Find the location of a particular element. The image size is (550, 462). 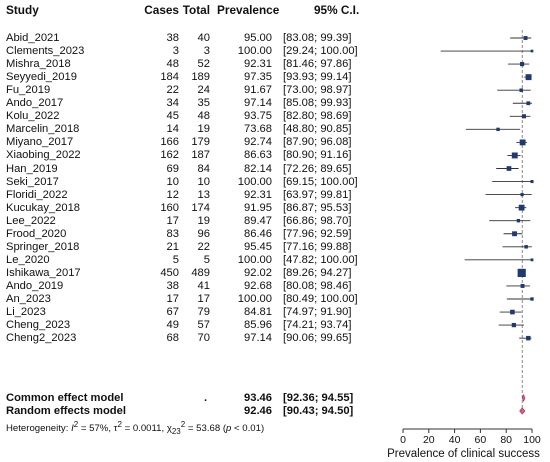

study-total: 40 is located at coordinates (203, 38).